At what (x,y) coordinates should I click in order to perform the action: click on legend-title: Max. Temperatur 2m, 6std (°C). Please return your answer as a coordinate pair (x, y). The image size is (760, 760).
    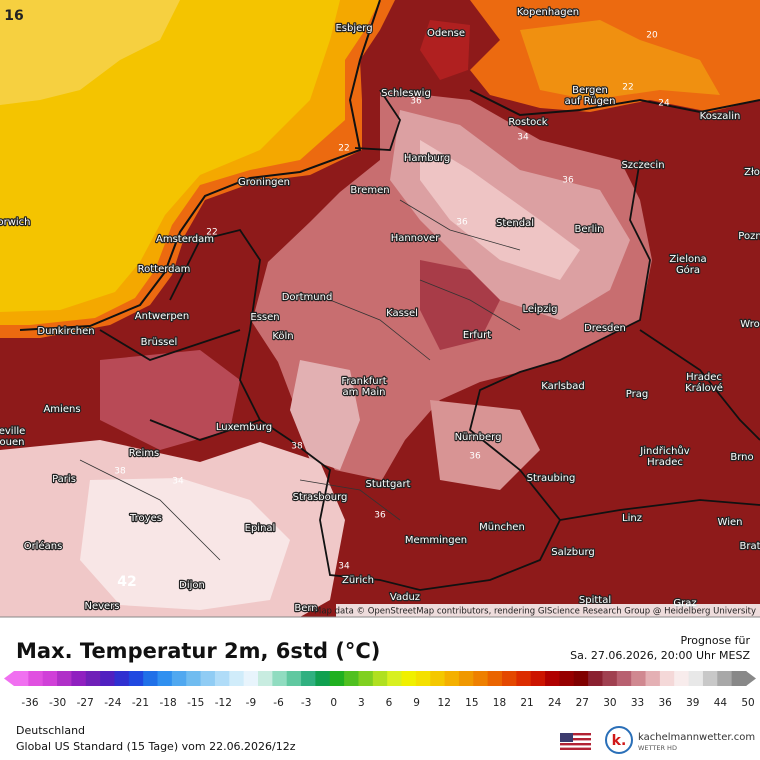
    Looking at the image, I should click on (198, 651).